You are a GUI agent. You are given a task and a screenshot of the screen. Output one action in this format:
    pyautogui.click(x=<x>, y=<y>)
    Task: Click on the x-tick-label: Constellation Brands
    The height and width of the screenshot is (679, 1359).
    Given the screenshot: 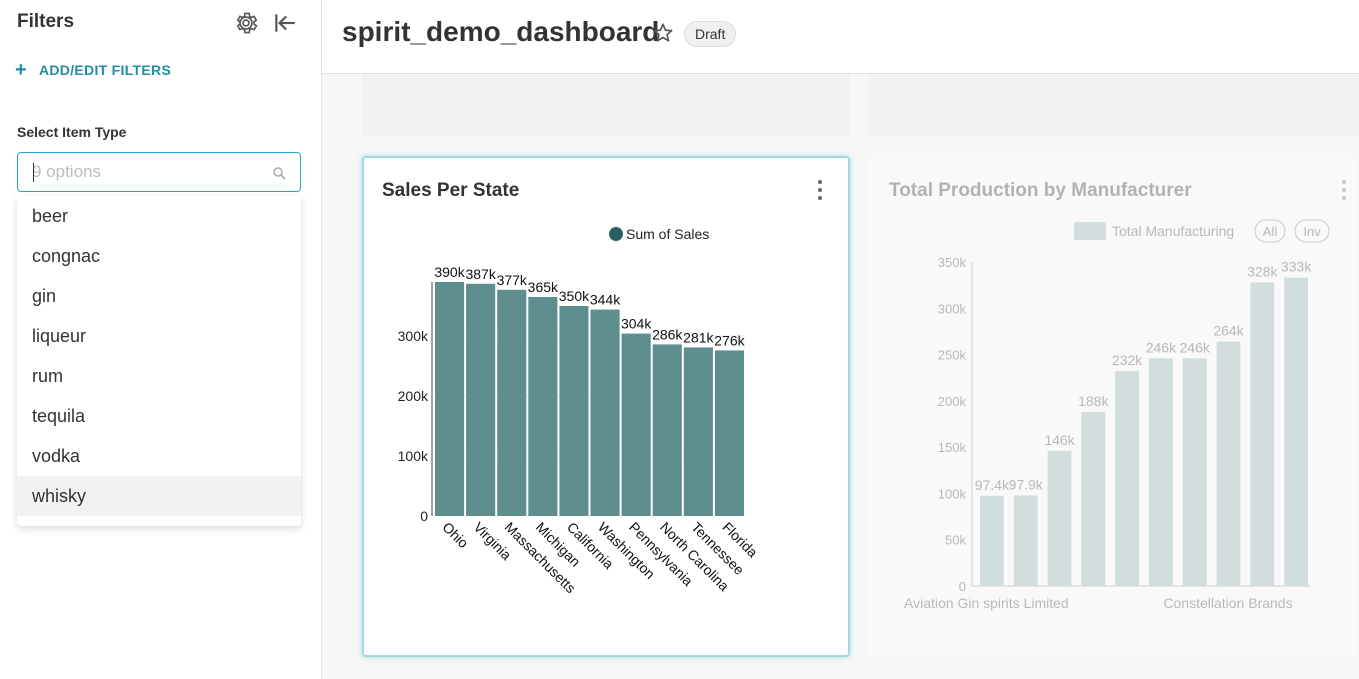 What is the action you would take?
    pyautogui.click(x=1227, y=603)
    